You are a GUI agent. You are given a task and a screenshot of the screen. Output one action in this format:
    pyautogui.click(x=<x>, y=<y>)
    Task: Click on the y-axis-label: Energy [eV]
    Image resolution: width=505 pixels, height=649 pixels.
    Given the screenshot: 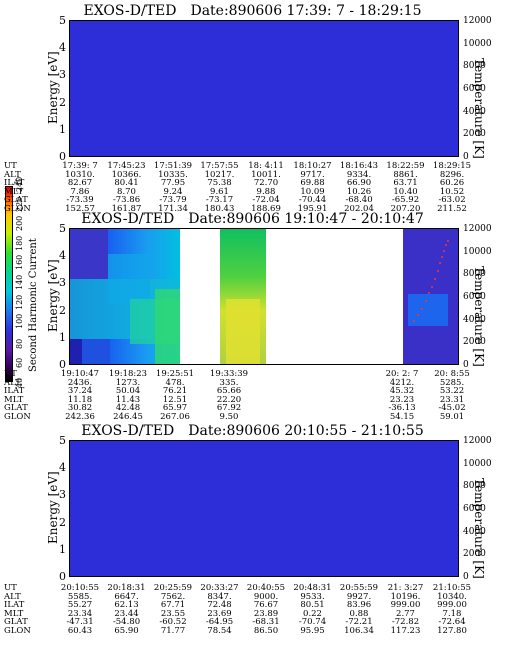 What is the action you would take?
    pyautogui.click(x=53, y=507)
    